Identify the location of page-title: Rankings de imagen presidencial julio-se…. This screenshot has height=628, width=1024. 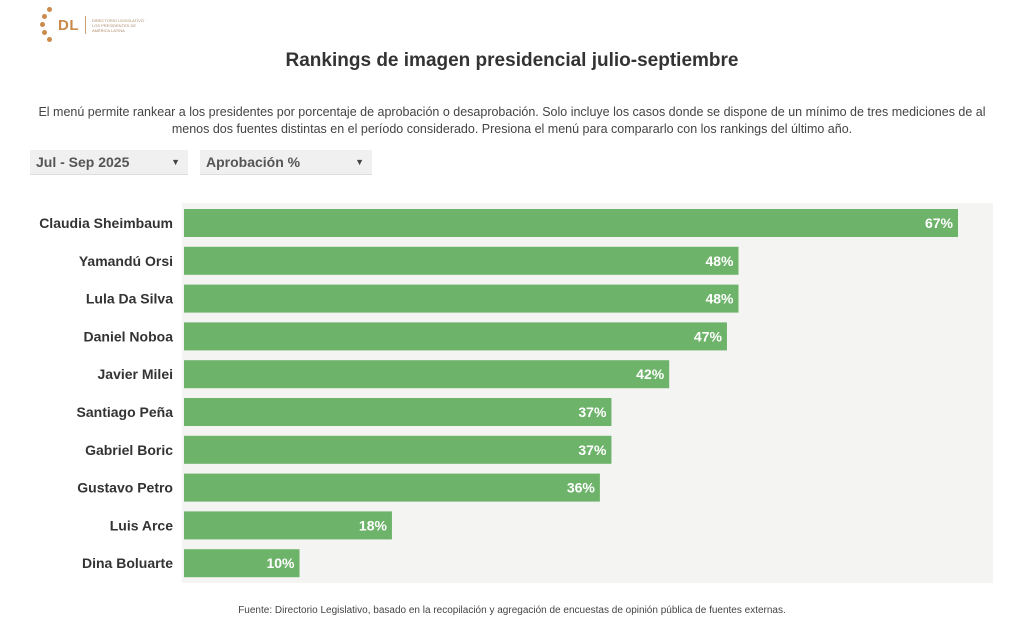
(512, 60).